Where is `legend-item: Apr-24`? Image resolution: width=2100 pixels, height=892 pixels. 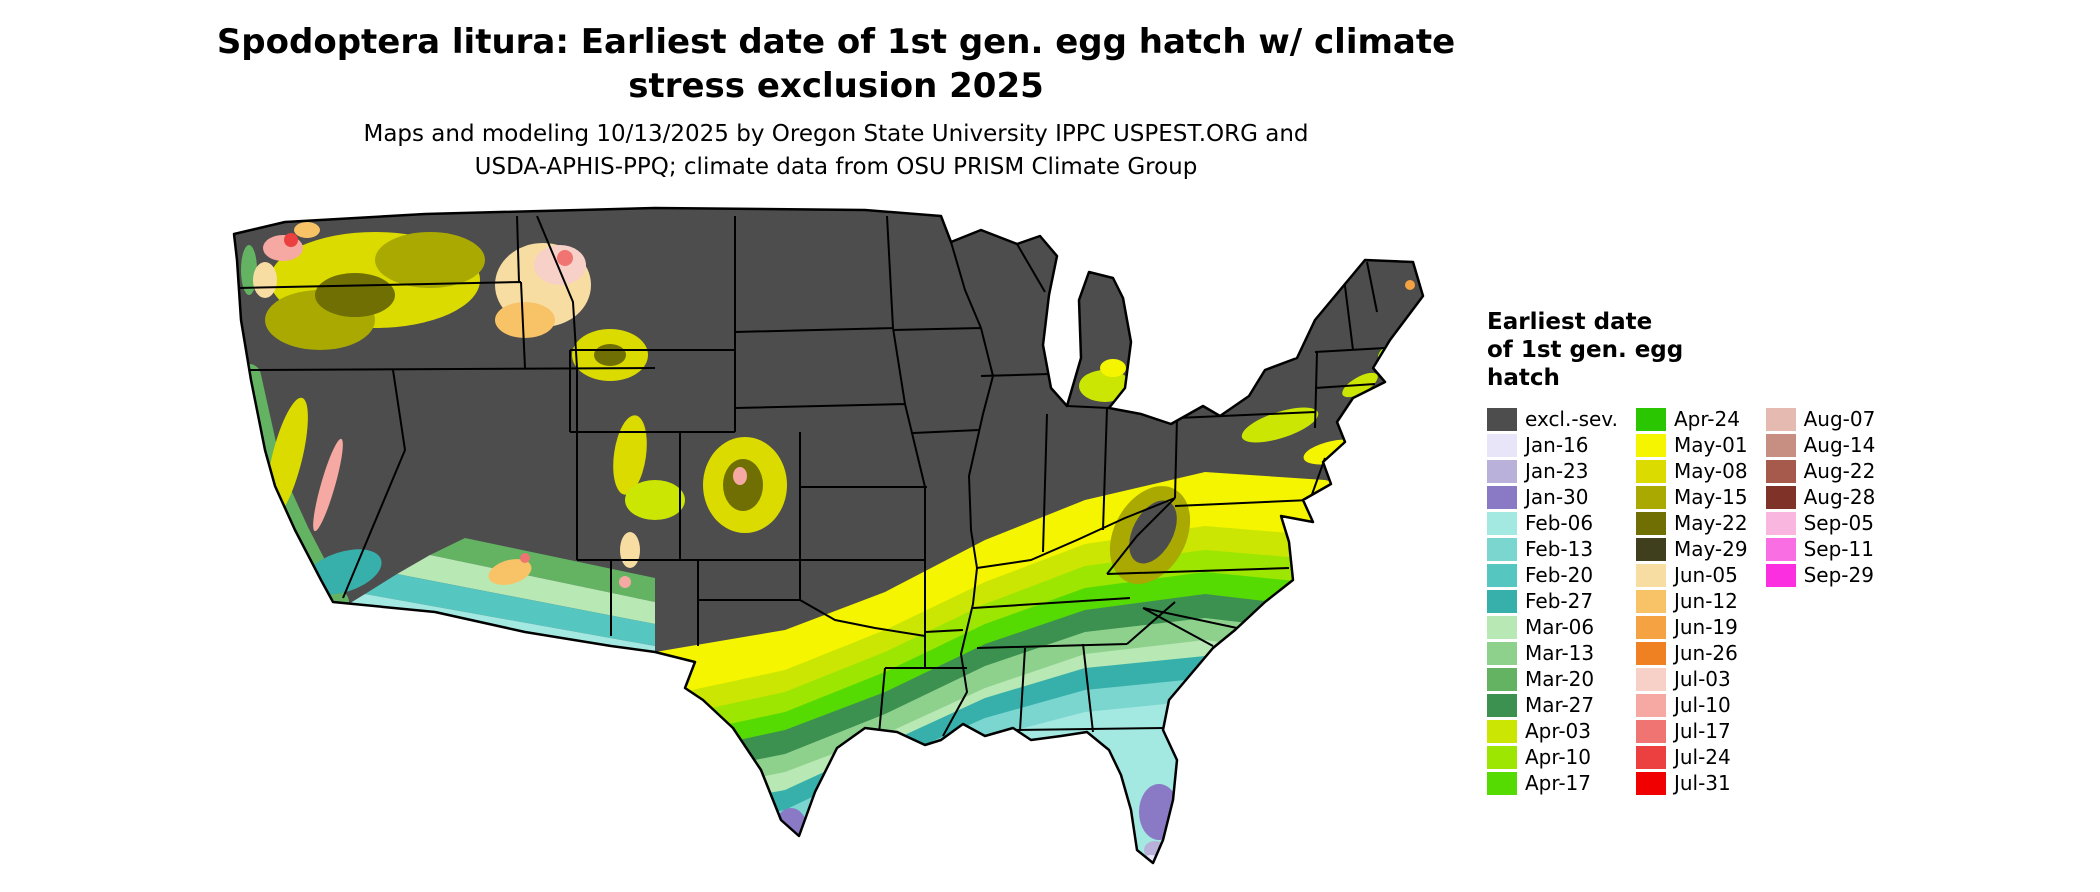
legend-item: Apr-24 is located at coordinates (1691, 419).